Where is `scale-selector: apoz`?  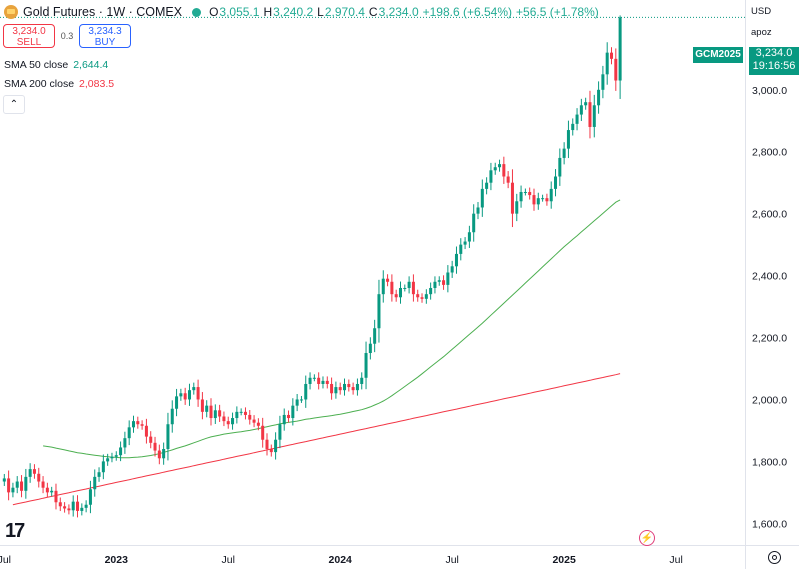 scale-selector: apoz is located at coordinates (761, 32).